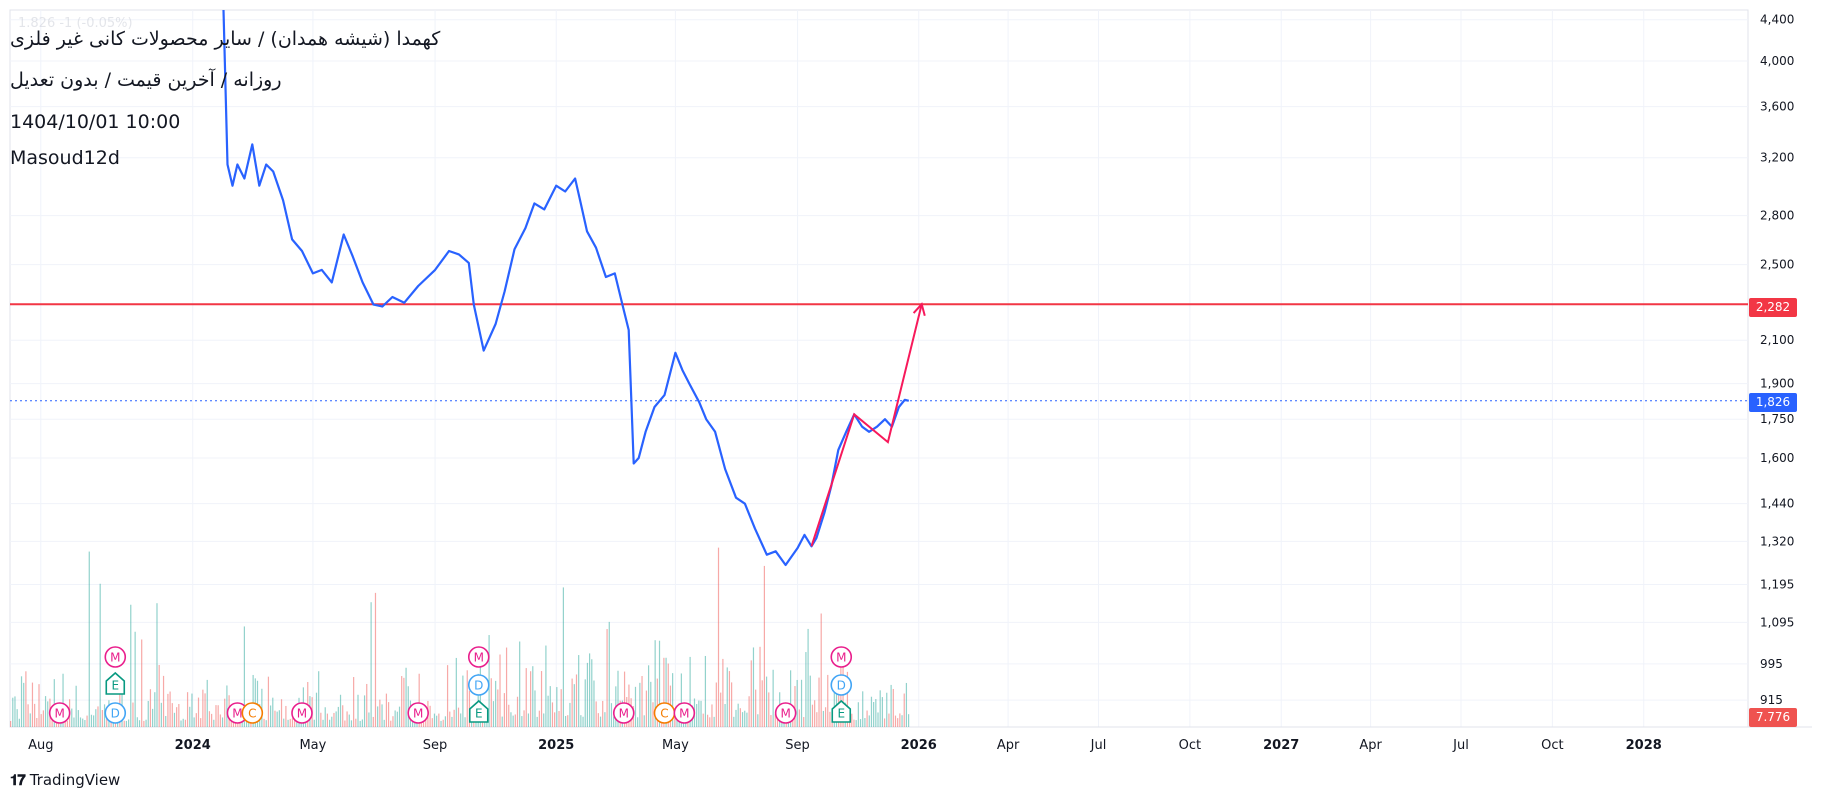 The image size is (1824, 804). Describe the element at coordinates (1777, 541) in the screenshot. I see `y-tick-label: 1,320` at that location.